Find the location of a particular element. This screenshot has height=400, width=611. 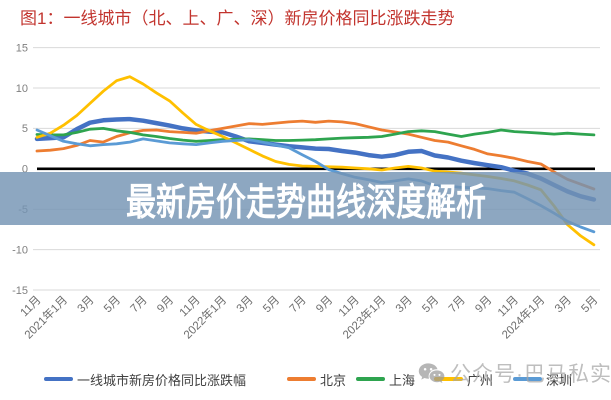

legend-label-3: 广州 is located at coordinates (480, 380).